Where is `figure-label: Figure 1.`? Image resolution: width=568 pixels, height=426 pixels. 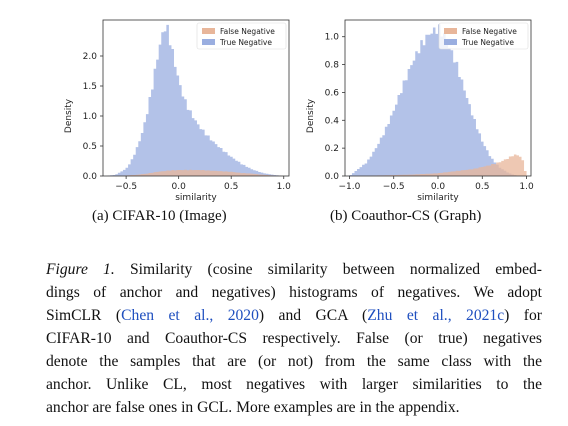 figure-label: Figure 1. is located at coordinates (80, 269).